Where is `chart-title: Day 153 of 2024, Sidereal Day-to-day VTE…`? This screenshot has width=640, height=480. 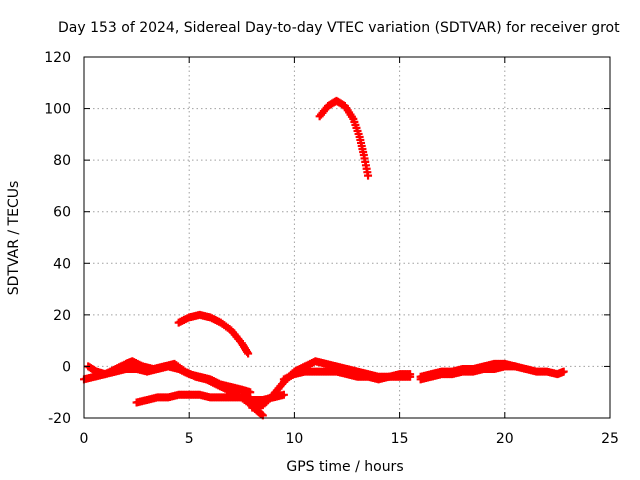 chart-title: Day 153 of 2024, Sidereal Day-to-day VTE… is located at coordinates (339, 28).